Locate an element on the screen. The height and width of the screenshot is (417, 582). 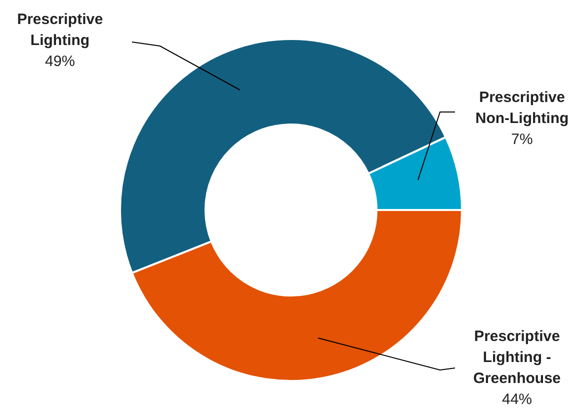
data-label: 44% is located at coordinates (517, 399).